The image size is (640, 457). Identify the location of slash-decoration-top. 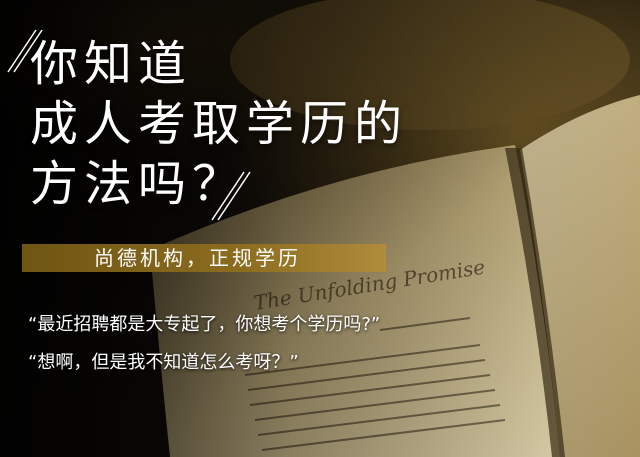
(25, 51).